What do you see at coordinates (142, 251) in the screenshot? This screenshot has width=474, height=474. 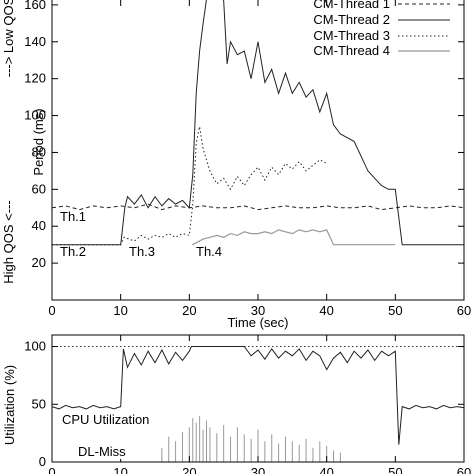 I see `annotation-th3: Th.3` at bounding box center [142, 251].